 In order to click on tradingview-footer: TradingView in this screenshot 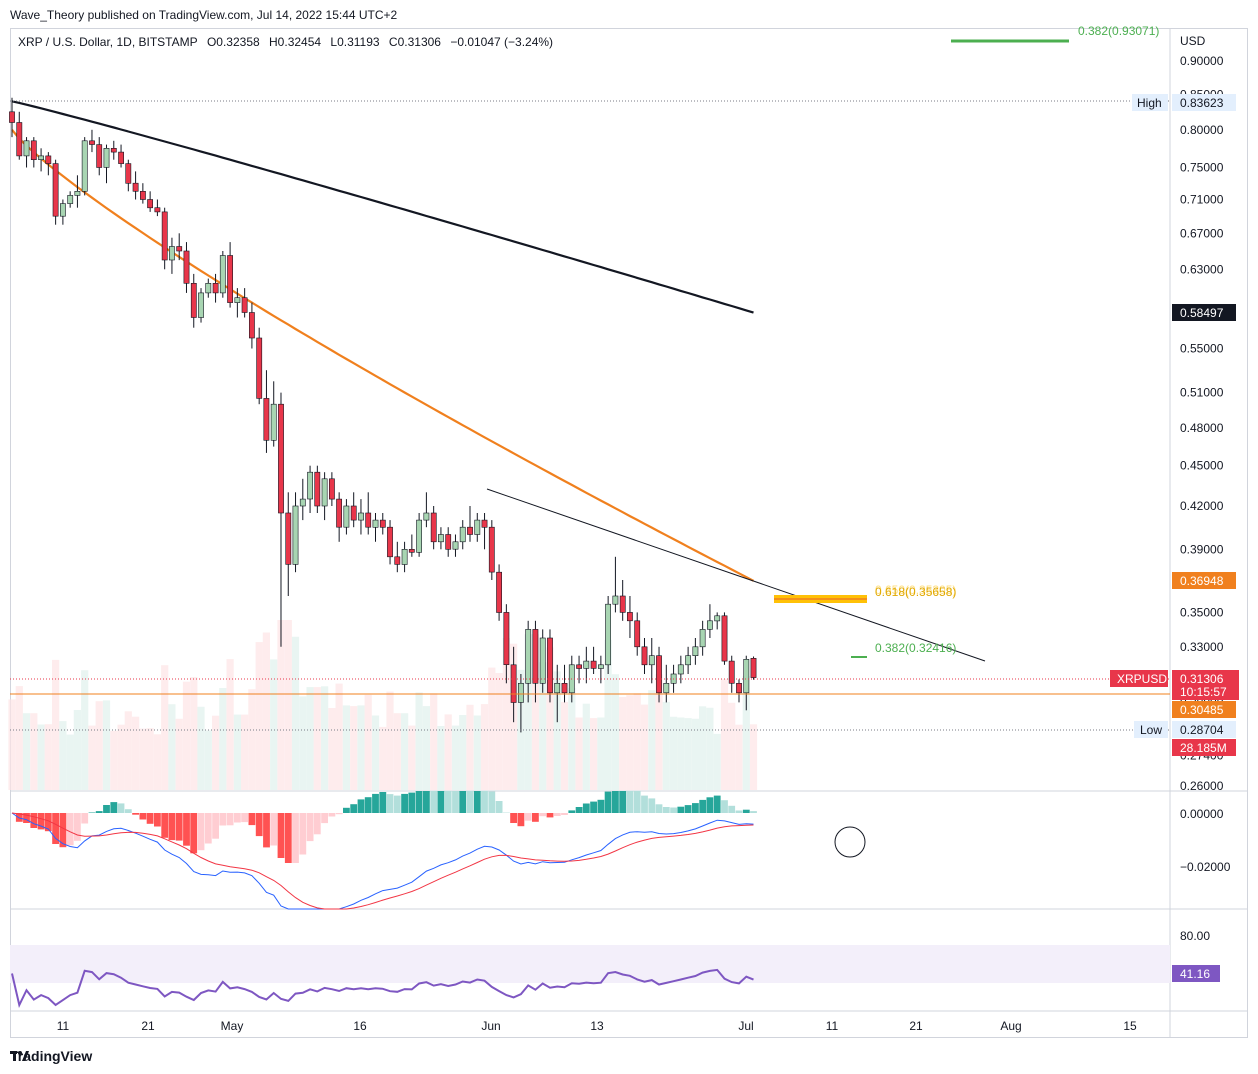, I will do `click(51, 1056)`.